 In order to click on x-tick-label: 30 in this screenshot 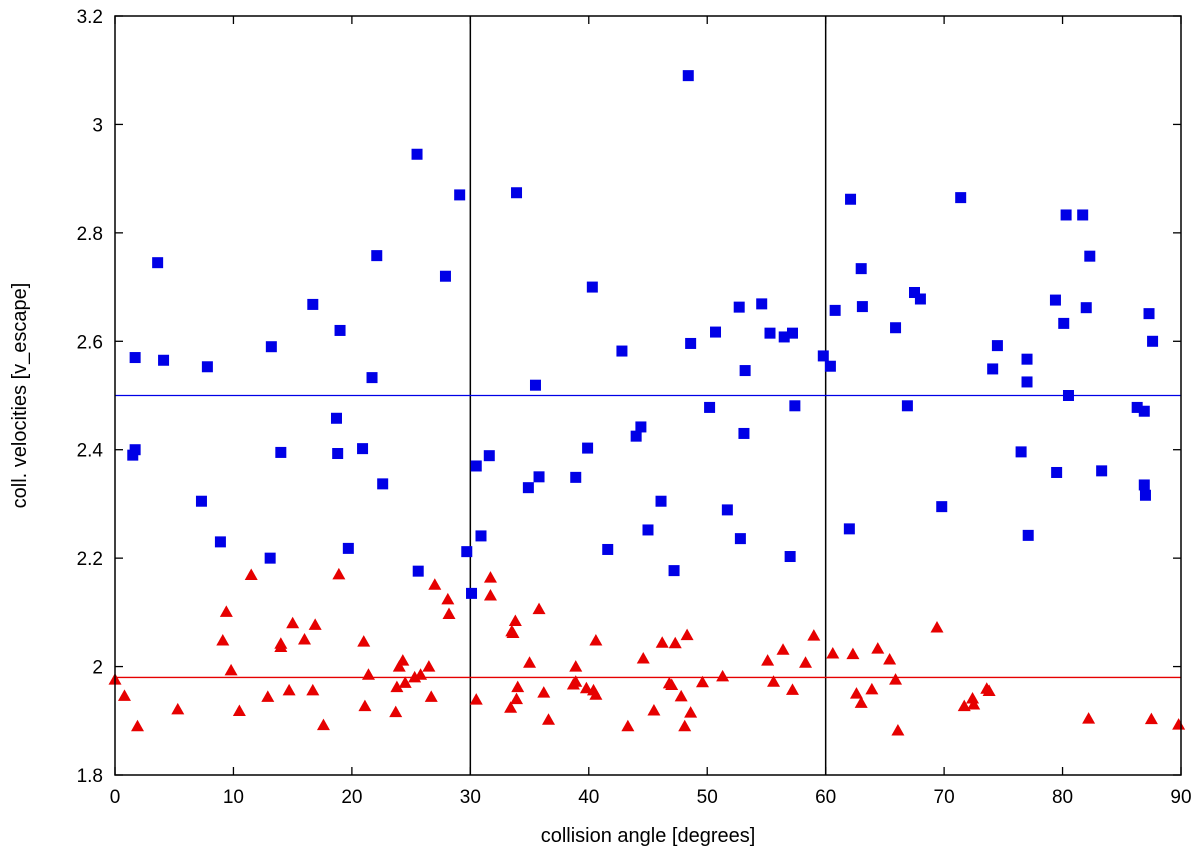, I will do `click(470, 797)`.